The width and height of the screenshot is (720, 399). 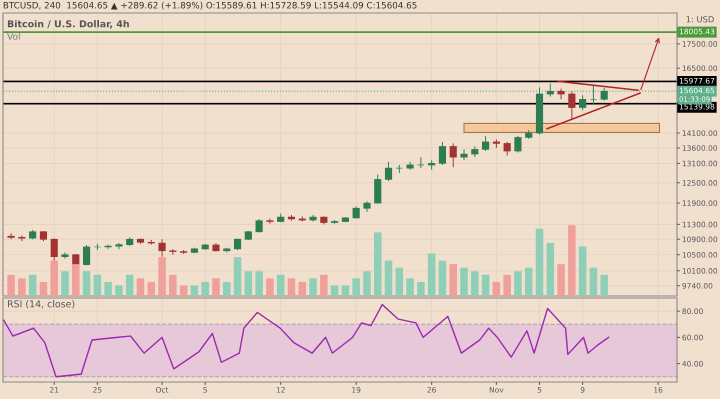 What do you see at coordinates (13, 36) in the screenshot?
I see `annotation: Vol` at bounding box center [13, 36].